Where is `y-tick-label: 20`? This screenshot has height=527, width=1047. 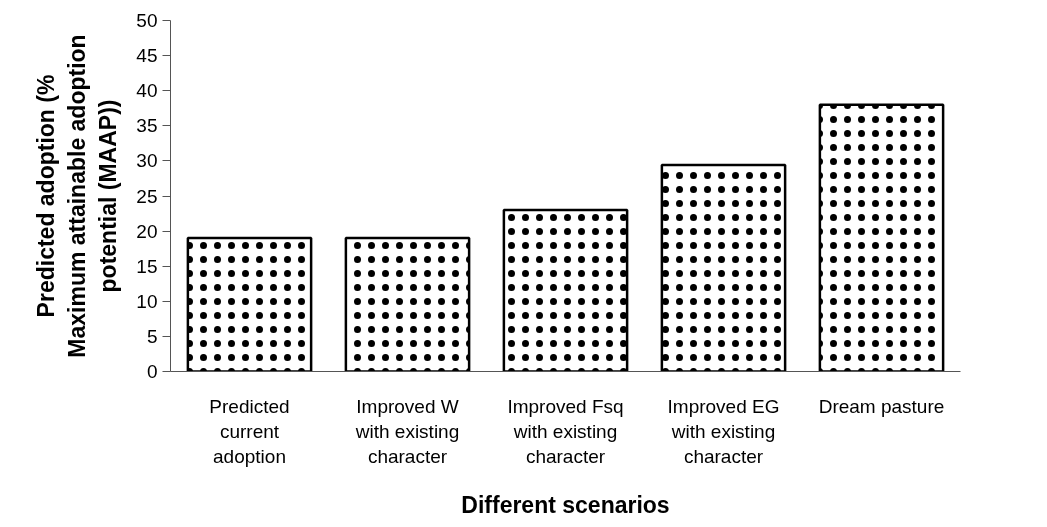 y-tick-label: 20 is located at coordinates (147, 231).